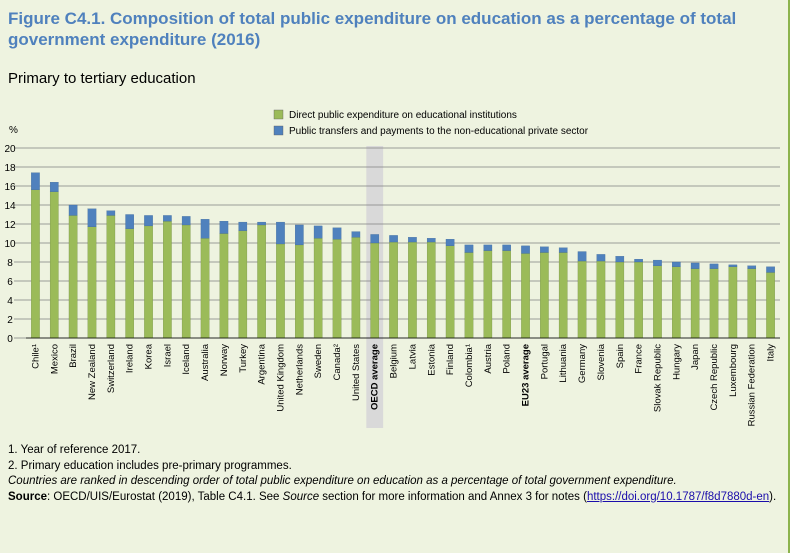  What do you see at coordinates (35, 356) in the screenshot?
I see `x-tick-label: Chile¹` at bounding box center [35, 356].